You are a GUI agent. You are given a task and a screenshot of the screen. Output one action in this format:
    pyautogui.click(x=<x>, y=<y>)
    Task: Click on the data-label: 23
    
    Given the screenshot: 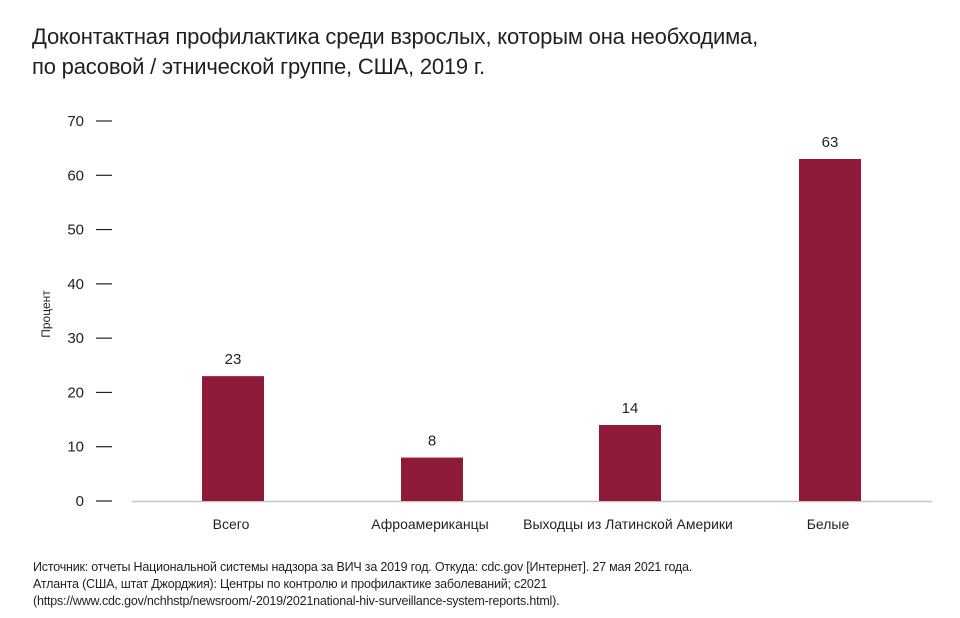 What is the action you would take?
    pyautogui.click(x=233, y=359)
    